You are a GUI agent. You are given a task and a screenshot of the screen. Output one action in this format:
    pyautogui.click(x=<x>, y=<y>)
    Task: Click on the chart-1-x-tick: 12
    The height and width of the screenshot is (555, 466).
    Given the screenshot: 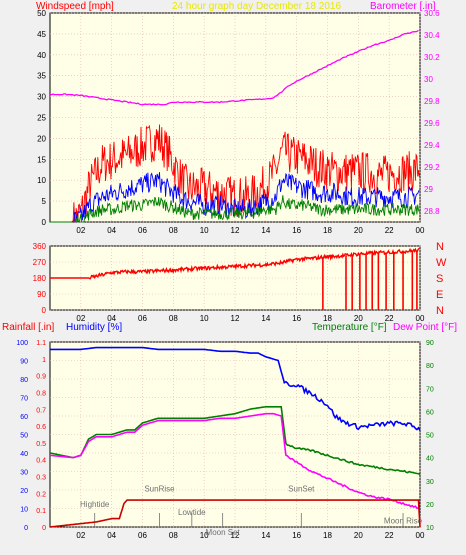 What is the action you would take?
    pyautogui.click(x=235, y=318)
    